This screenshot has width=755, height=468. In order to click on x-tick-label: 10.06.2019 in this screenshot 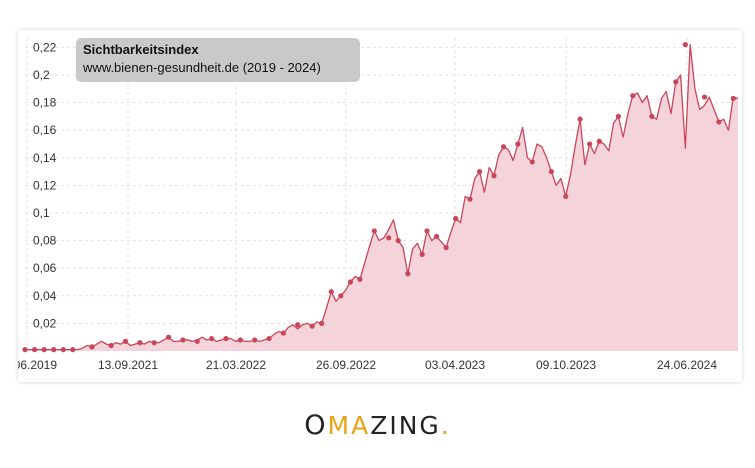, I will do `click(37, 365)`.